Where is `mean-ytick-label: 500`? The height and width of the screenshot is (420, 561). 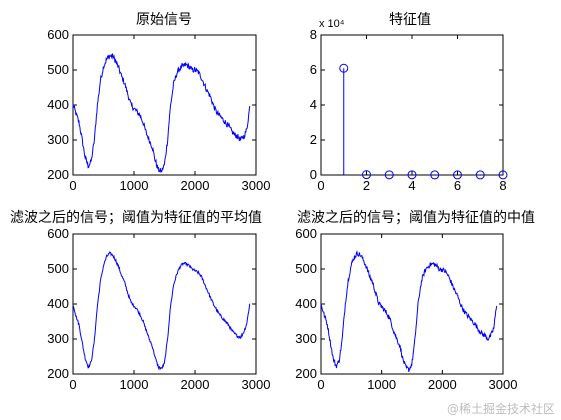 mean-ytick-label: 500 is located at coordinates (58, 268).